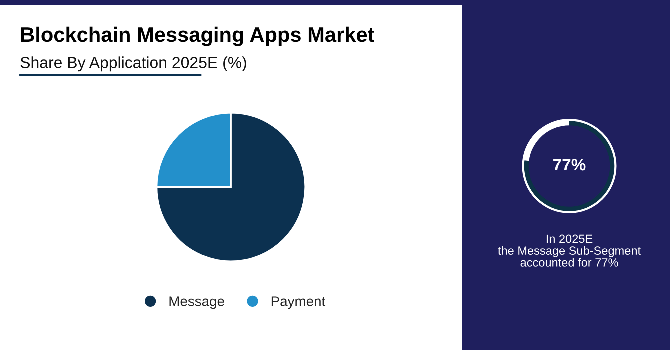 The height and width of the screenshot is (350, 670). I want to click on text: 77%, so click(570, 164).